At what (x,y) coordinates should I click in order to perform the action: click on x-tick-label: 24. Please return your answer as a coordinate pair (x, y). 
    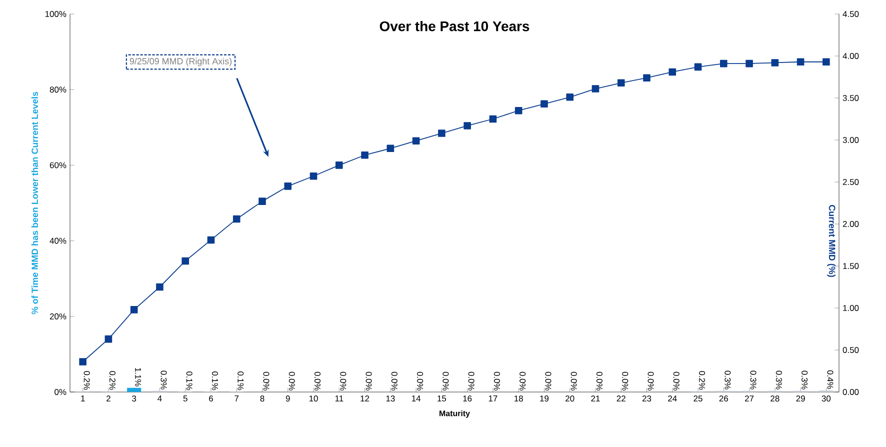
    Looking at the image, I should click on (672, 399).